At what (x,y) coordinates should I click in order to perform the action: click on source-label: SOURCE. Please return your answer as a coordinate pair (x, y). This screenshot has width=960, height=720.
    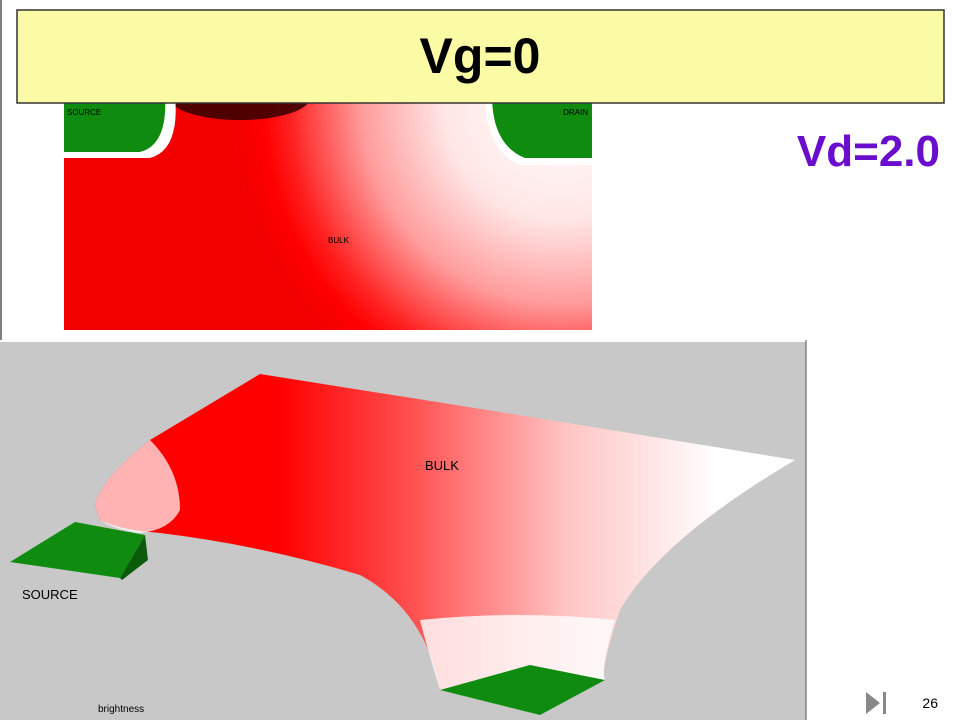
    Looking at the image, I should click on (84, 112).